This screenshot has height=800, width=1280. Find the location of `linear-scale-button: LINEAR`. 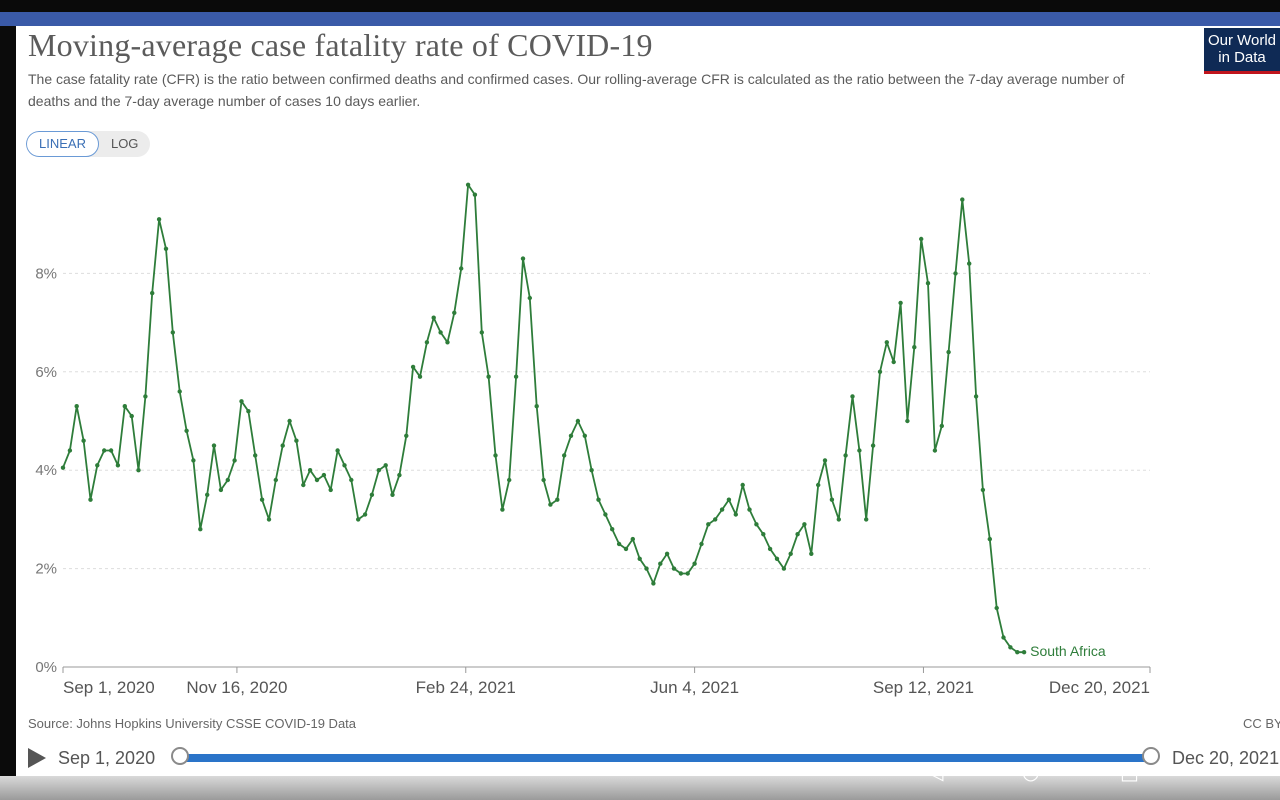

linear-scale-button: LINEAR is located at coordinates (62, 144).